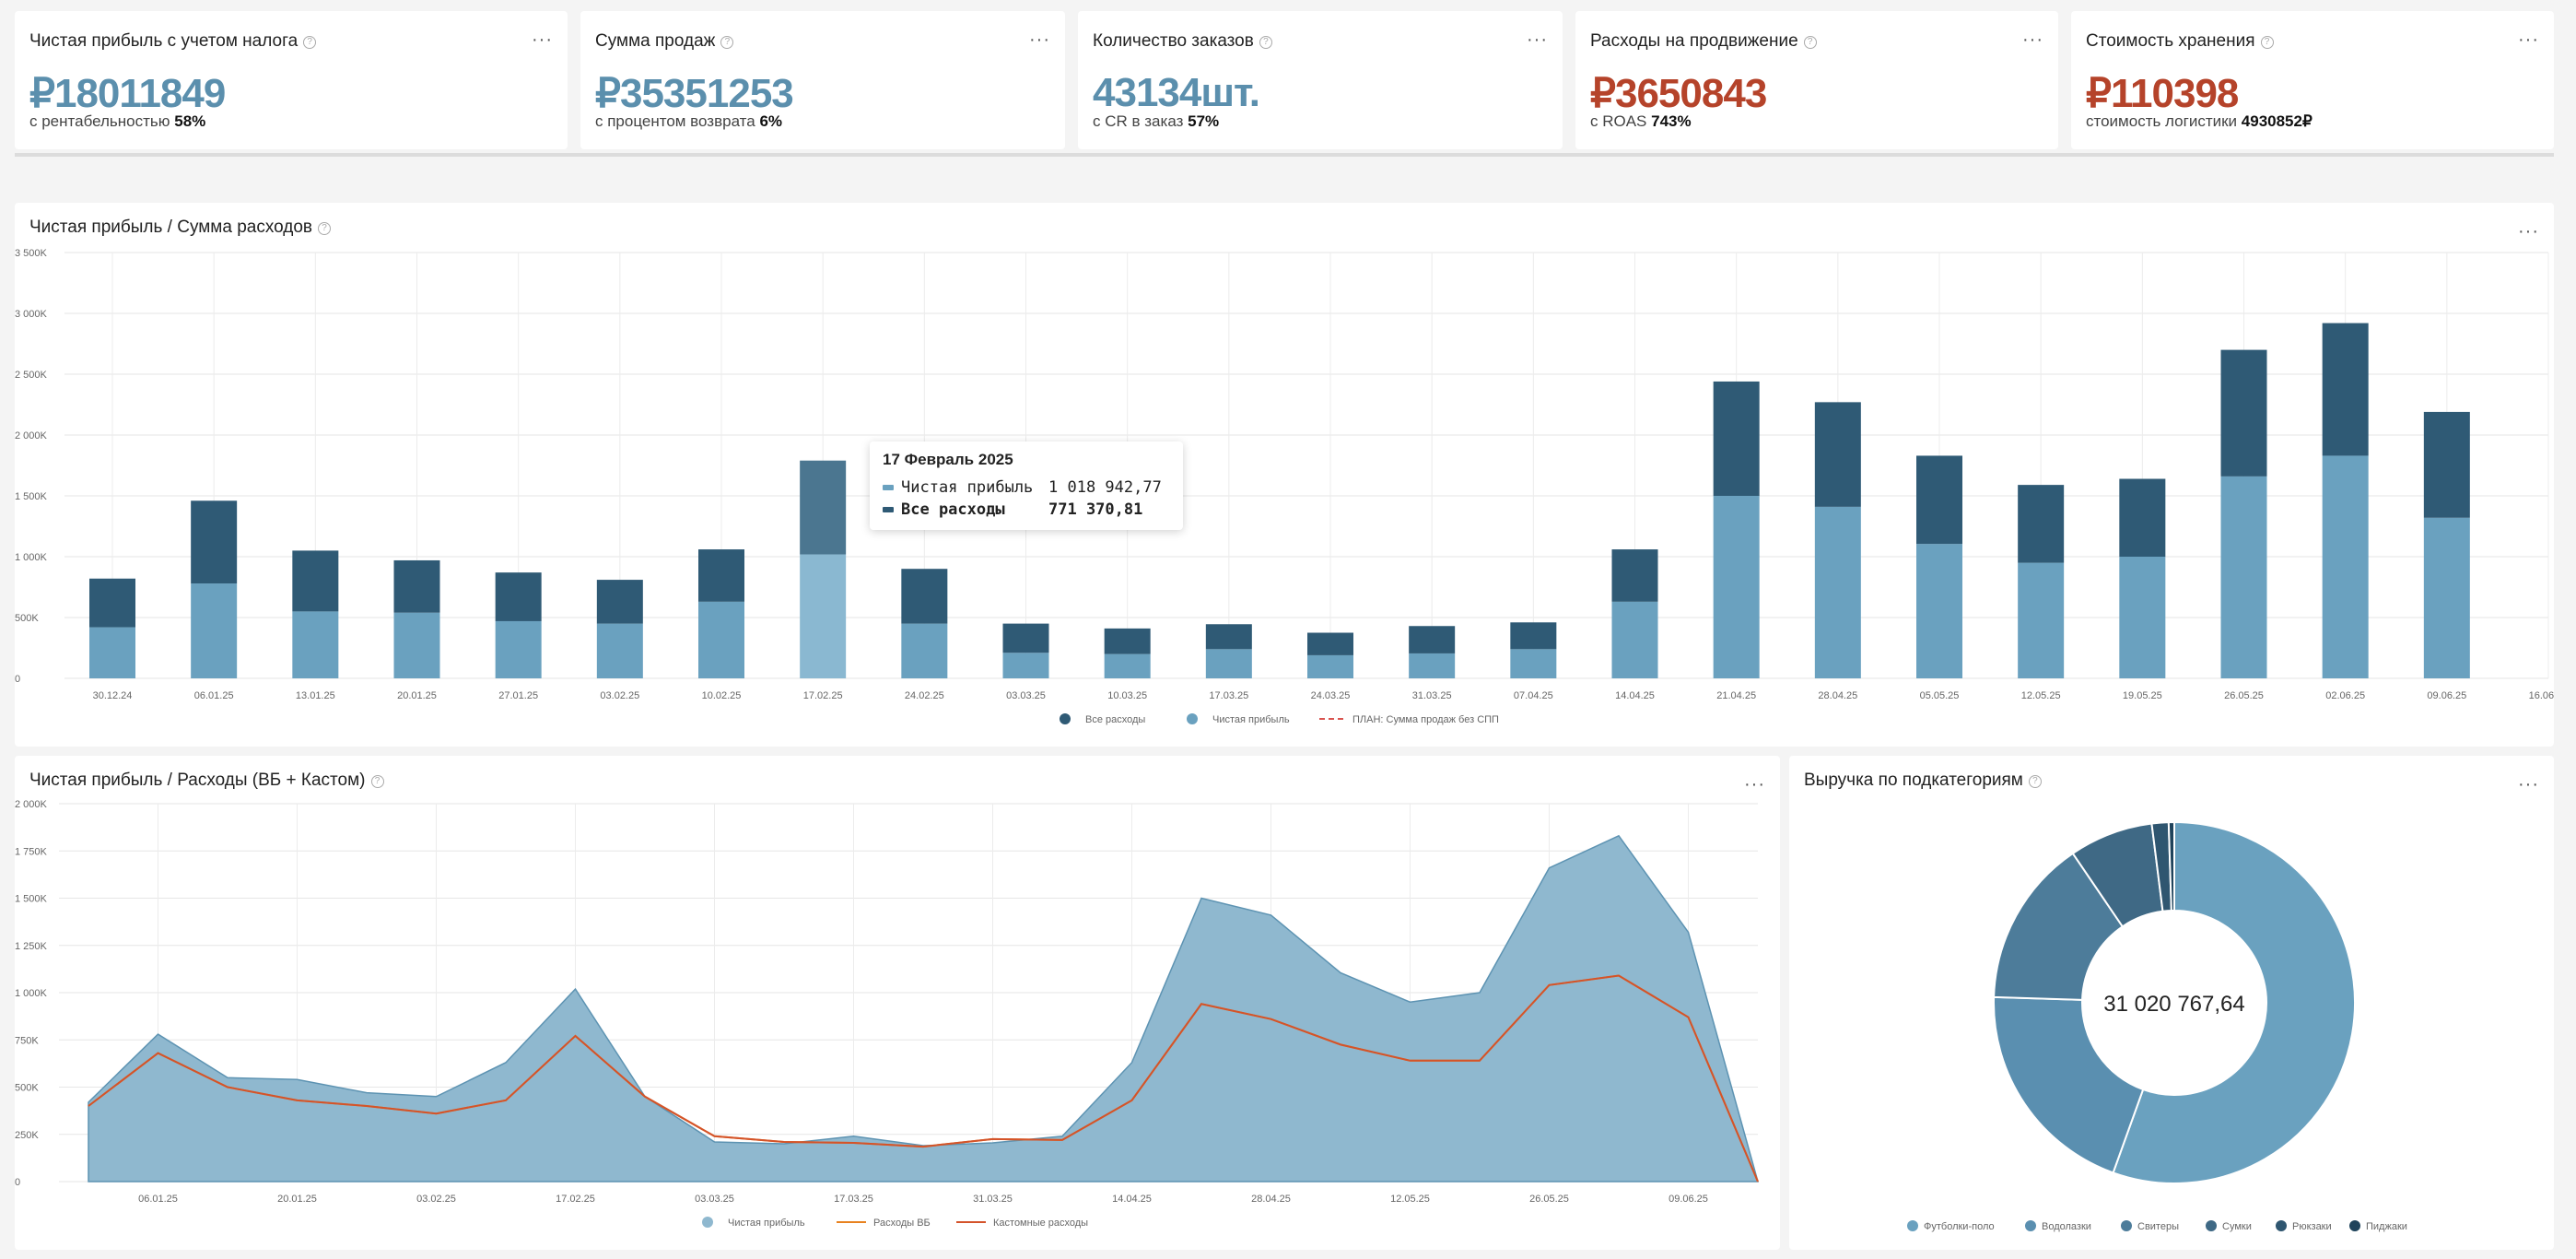 This screenshot has width=2576, height=1259. What do you see at coordinates (2066, 1227) in the screenshot?
I see `legend-label: Водолазки` at bounding box center [2066, 1227].